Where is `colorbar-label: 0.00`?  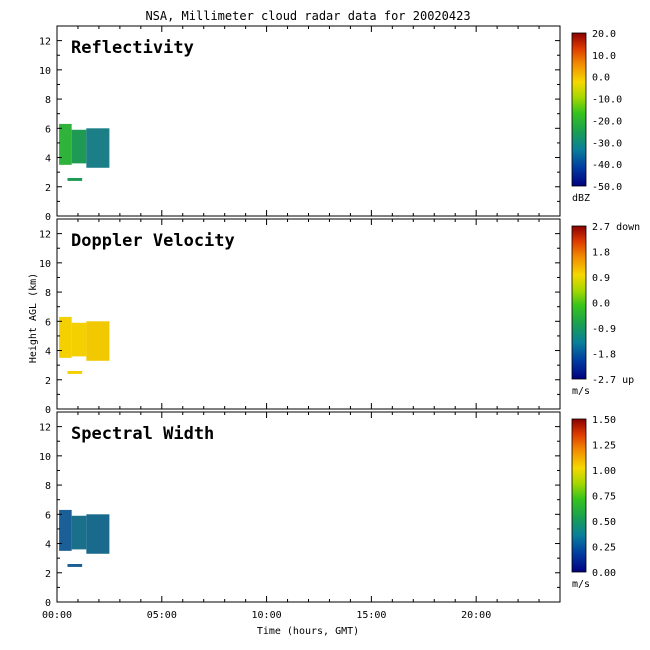
colorbar-label: 0.00 is located at coordinates (604, 573).